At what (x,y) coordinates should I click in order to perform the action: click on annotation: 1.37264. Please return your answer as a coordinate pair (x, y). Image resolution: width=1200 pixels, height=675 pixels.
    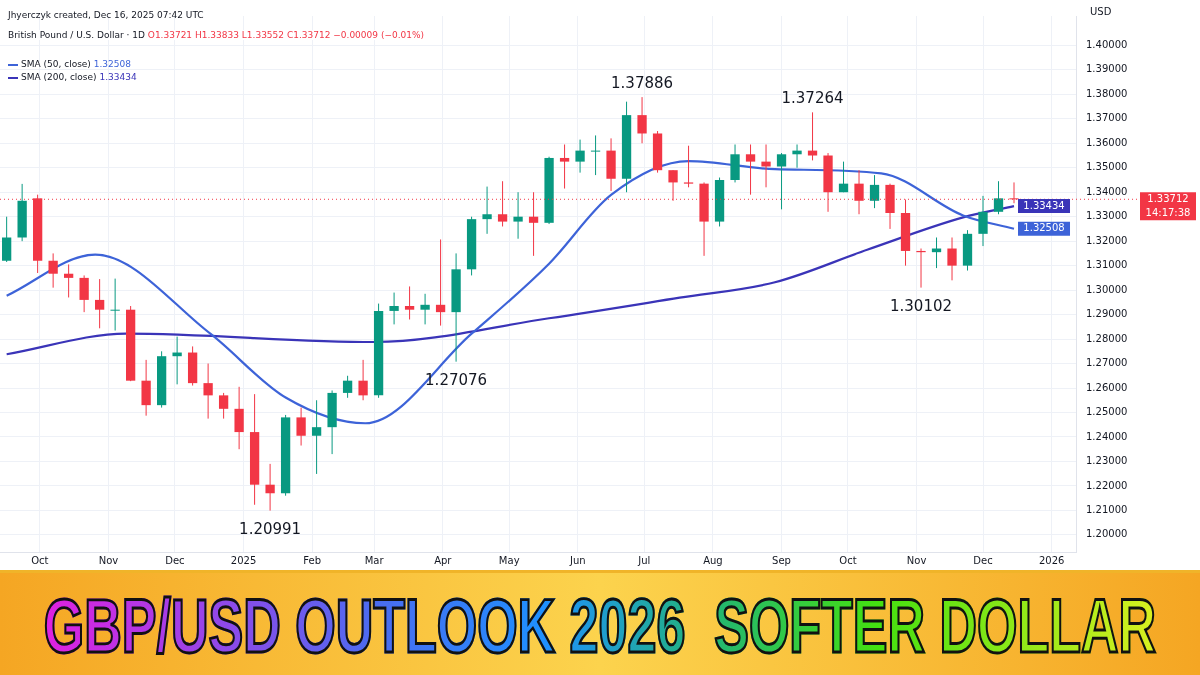
    Looking at the image, I should click on (812, 97).